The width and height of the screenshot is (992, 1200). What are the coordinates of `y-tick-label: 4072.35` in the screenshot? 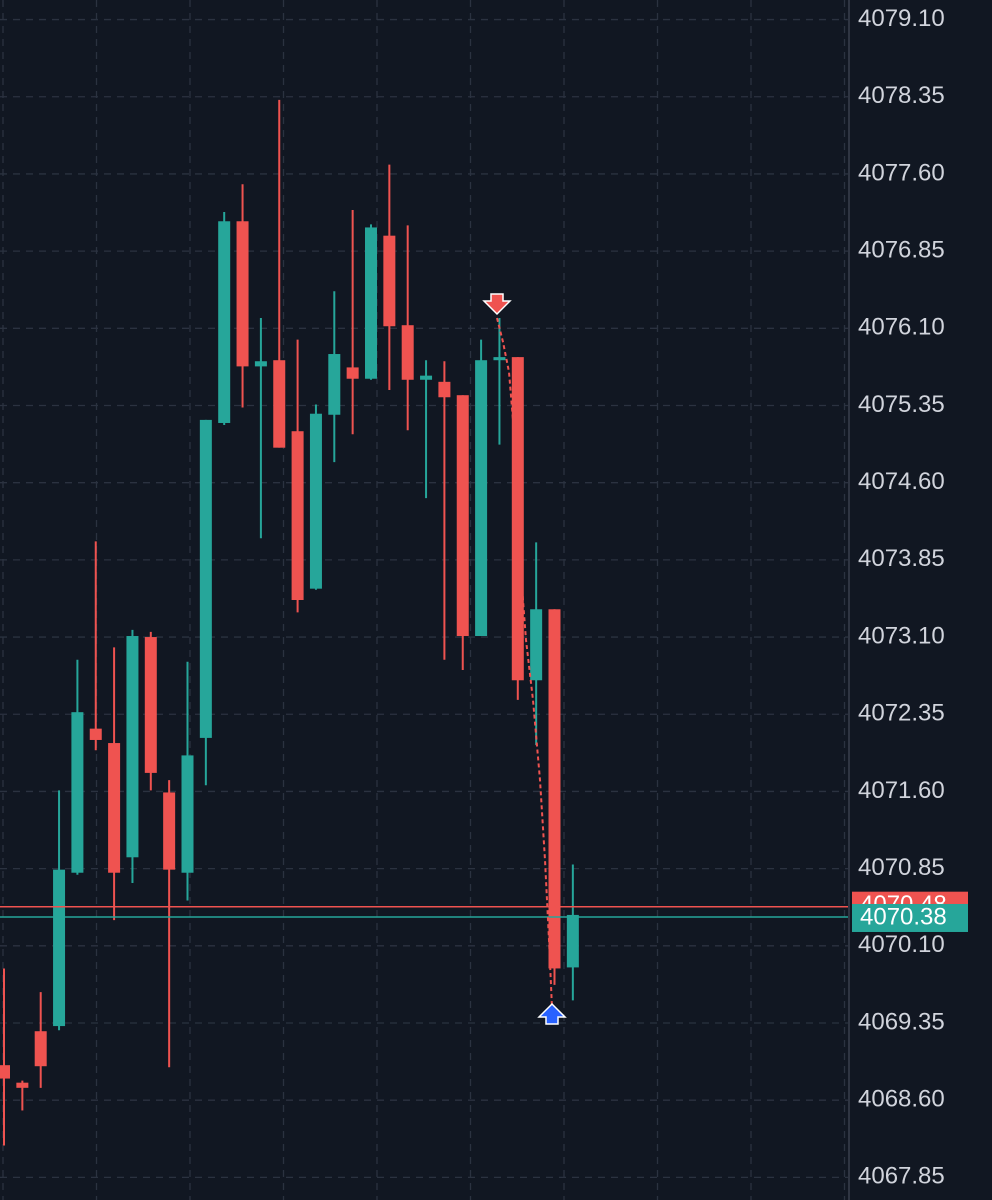 It's located at (901, 713).